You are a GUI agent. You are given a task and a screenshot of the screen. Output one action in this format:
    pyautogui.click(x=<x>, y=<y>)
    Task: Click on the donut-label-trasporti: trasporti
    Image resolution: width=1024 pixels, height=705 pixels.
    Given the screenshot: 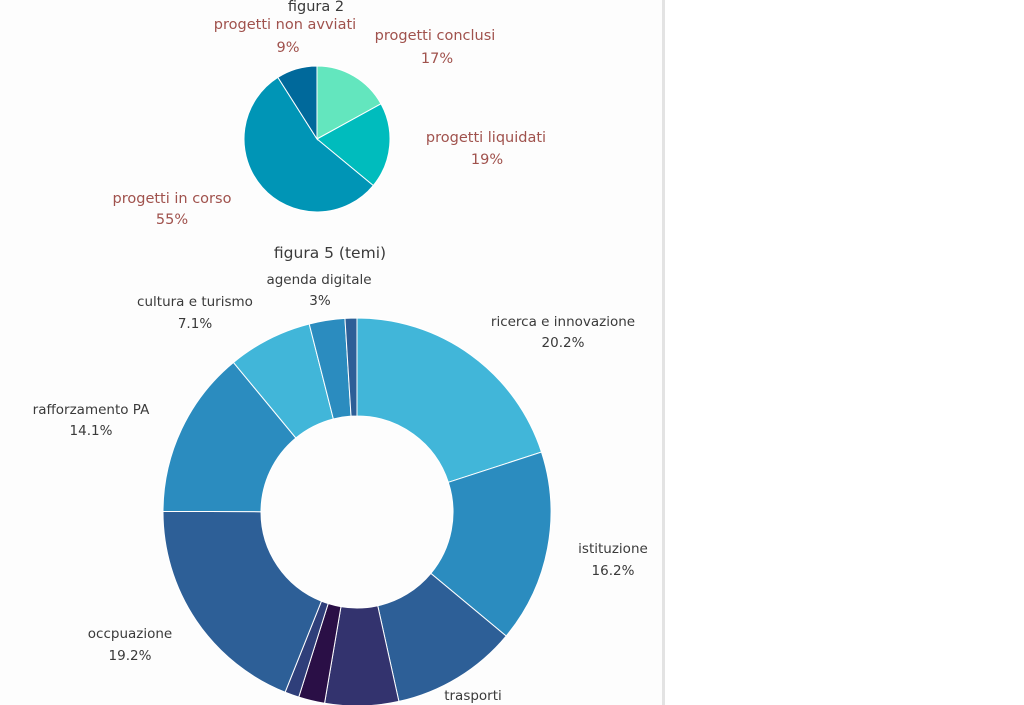 What is the action you would take?
    pyautogui.click(x=473, y=696)
    